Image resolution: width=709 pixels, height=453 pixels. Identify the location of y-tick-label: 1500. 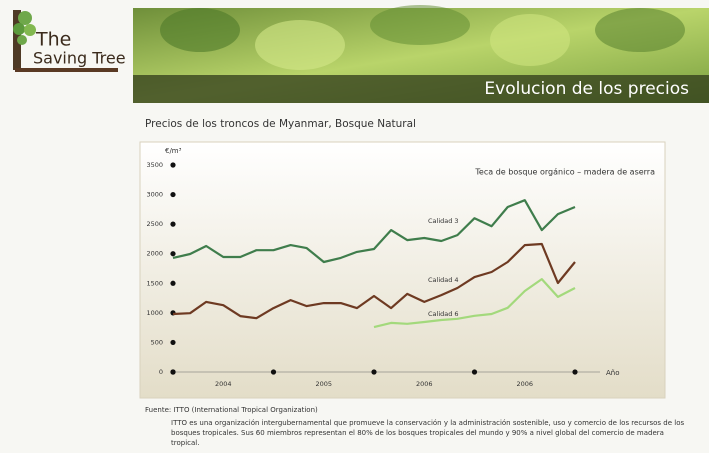
(154, 283).